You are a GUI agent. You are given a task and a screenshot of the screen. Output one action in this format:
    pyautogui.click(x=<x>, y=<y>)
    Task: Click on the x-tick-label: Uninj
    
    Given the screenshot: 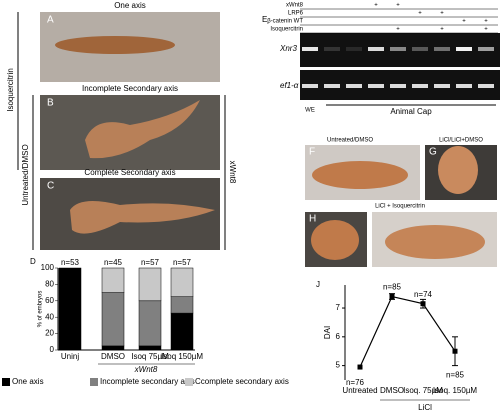 What is the action you would take?
    pyautogui.click(x=70, y=356)
    